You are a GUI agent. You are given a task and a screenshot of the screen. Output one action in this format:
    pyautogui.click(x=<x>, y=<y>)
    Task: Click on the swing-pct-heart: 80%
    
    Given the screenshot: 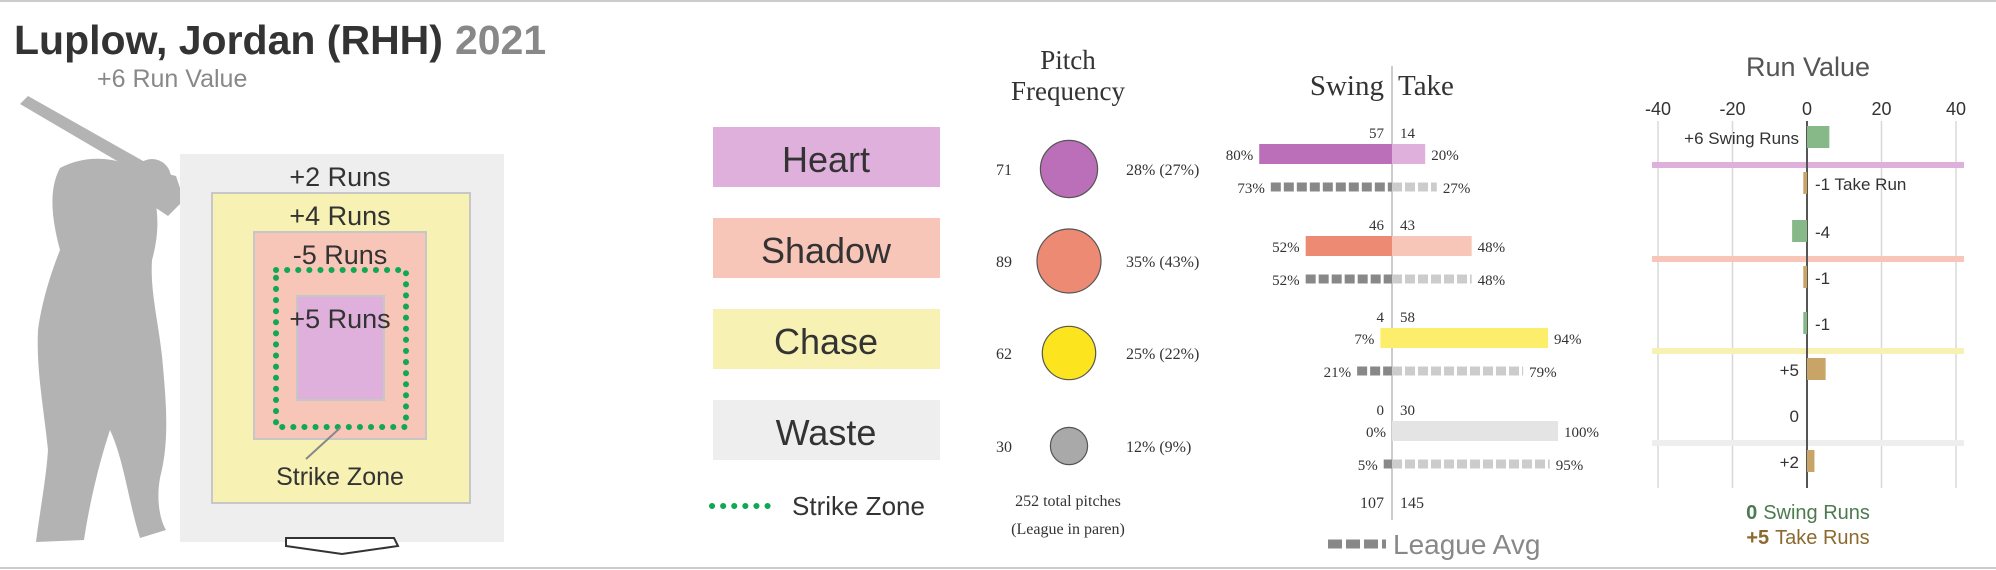 What is the action you would take?
    pyautogui.click(x=1240, y=156)
    